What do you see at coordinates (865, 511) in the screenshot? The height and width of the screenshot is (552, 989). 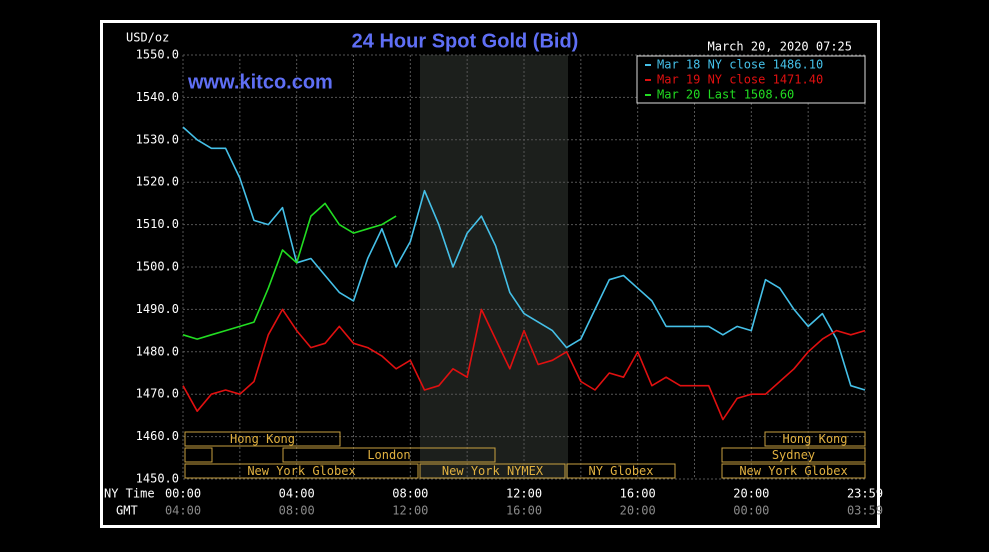 I see `gmt-tick-label: 03:59` at bounding box center [865, 511].